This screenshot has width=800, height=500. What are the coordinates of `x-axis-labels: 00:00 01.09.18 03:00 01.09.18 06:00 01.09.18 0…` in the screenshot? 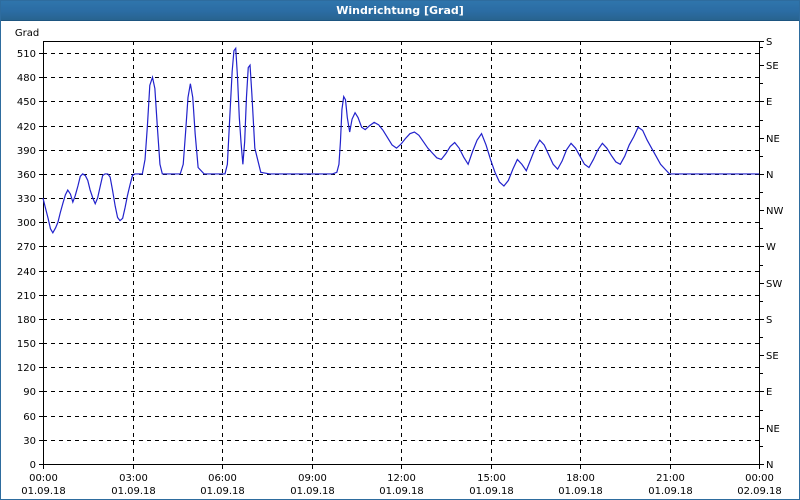 It's located at (401, 485).